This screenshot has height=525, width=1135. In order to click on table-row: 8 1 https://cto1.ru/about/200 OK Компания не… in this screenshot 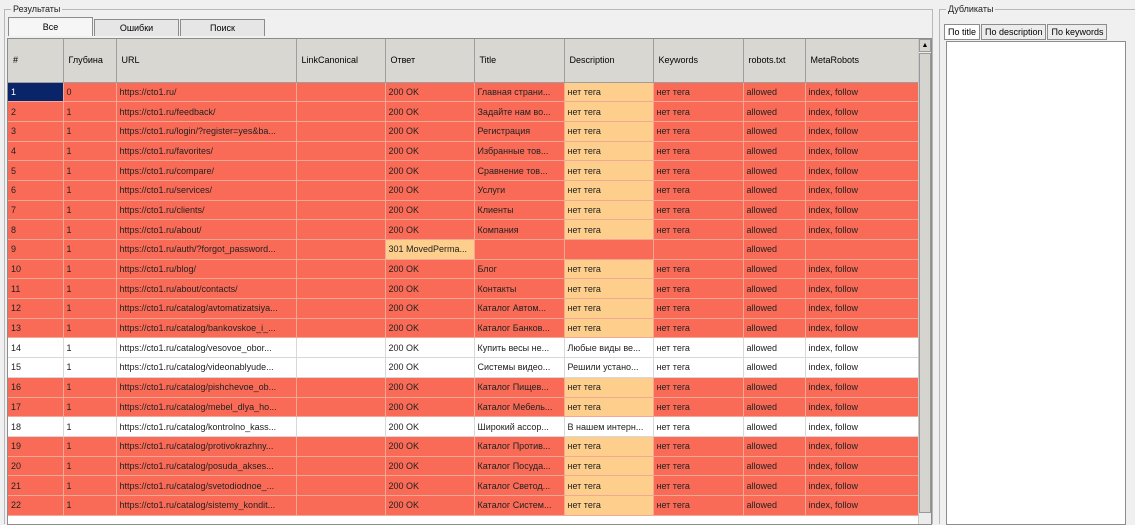, I will do `click(463, 229)`.